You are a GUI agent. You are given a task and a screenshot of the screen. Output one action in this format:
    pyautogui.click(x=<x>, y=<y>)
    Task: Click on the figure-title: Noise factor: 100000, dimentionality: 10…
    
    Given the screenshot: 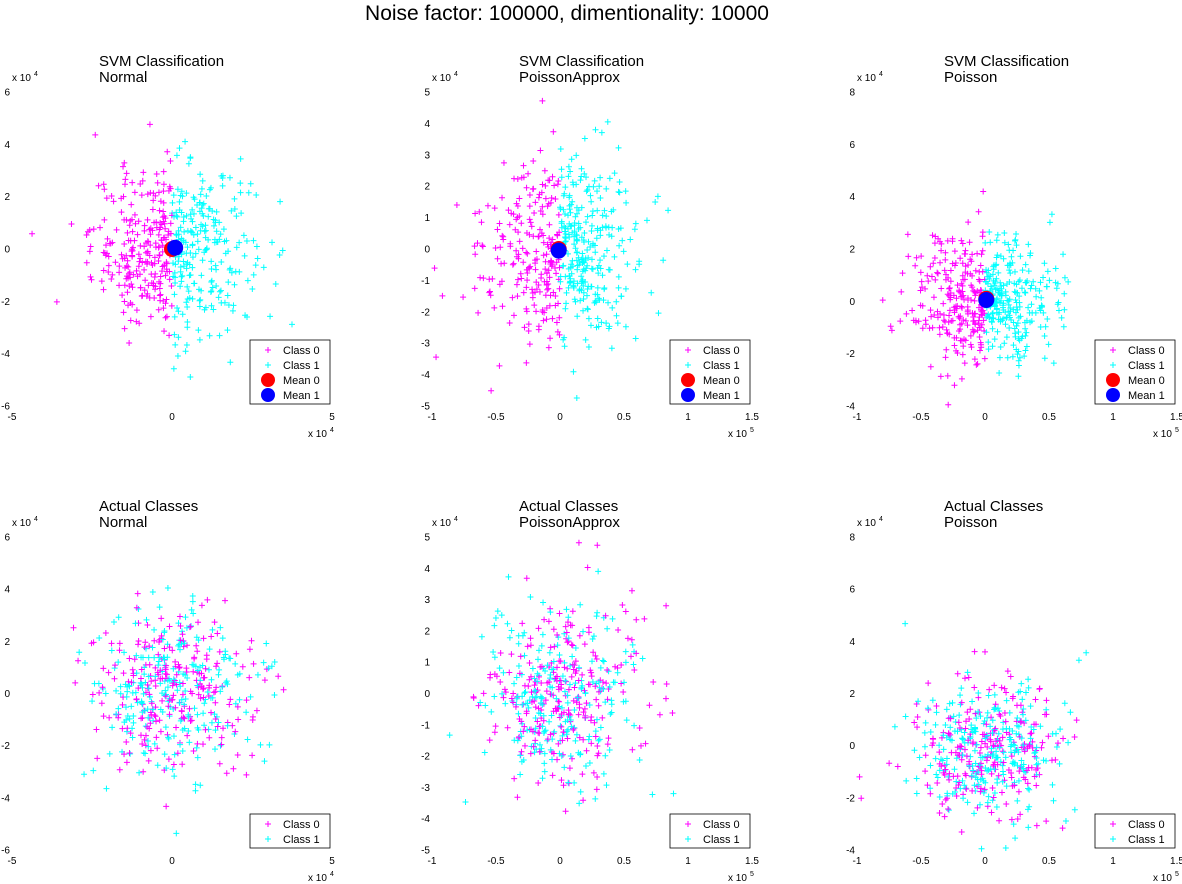 What is the action you would take?
    pyautogui.click(x=567, y=13)
    